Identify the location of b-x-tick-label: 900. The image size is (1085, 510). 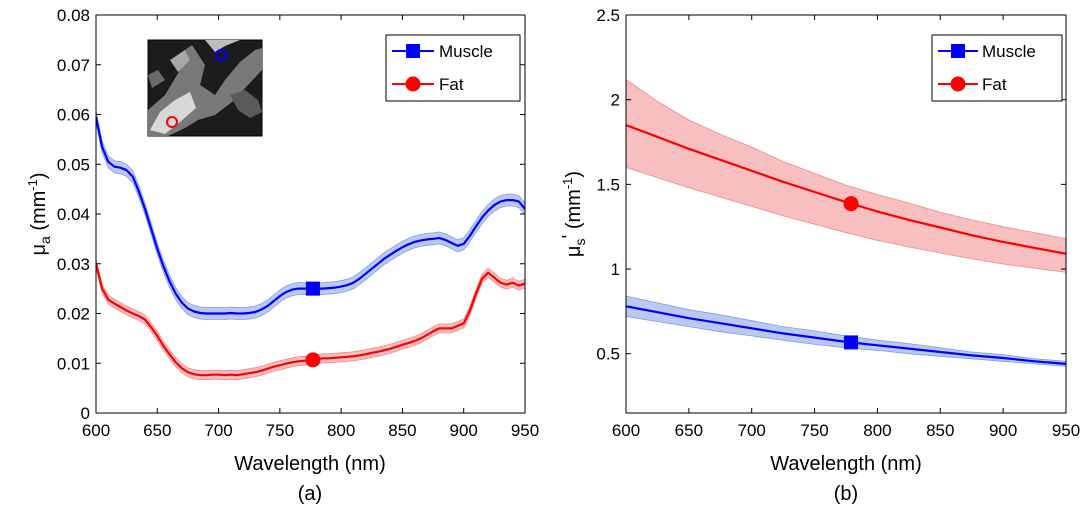
(1003, 430).